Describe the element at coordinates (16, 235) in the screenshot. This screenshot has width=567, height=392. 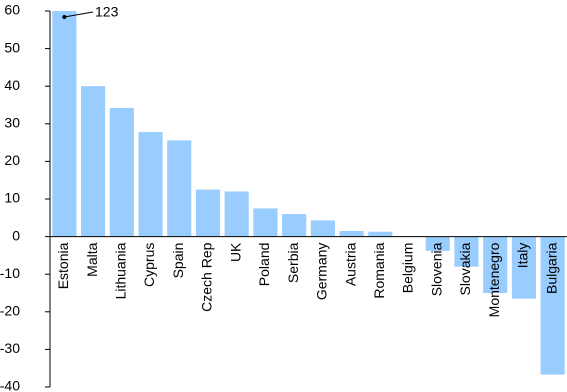
I see `y-tick-label: 0` at that location.